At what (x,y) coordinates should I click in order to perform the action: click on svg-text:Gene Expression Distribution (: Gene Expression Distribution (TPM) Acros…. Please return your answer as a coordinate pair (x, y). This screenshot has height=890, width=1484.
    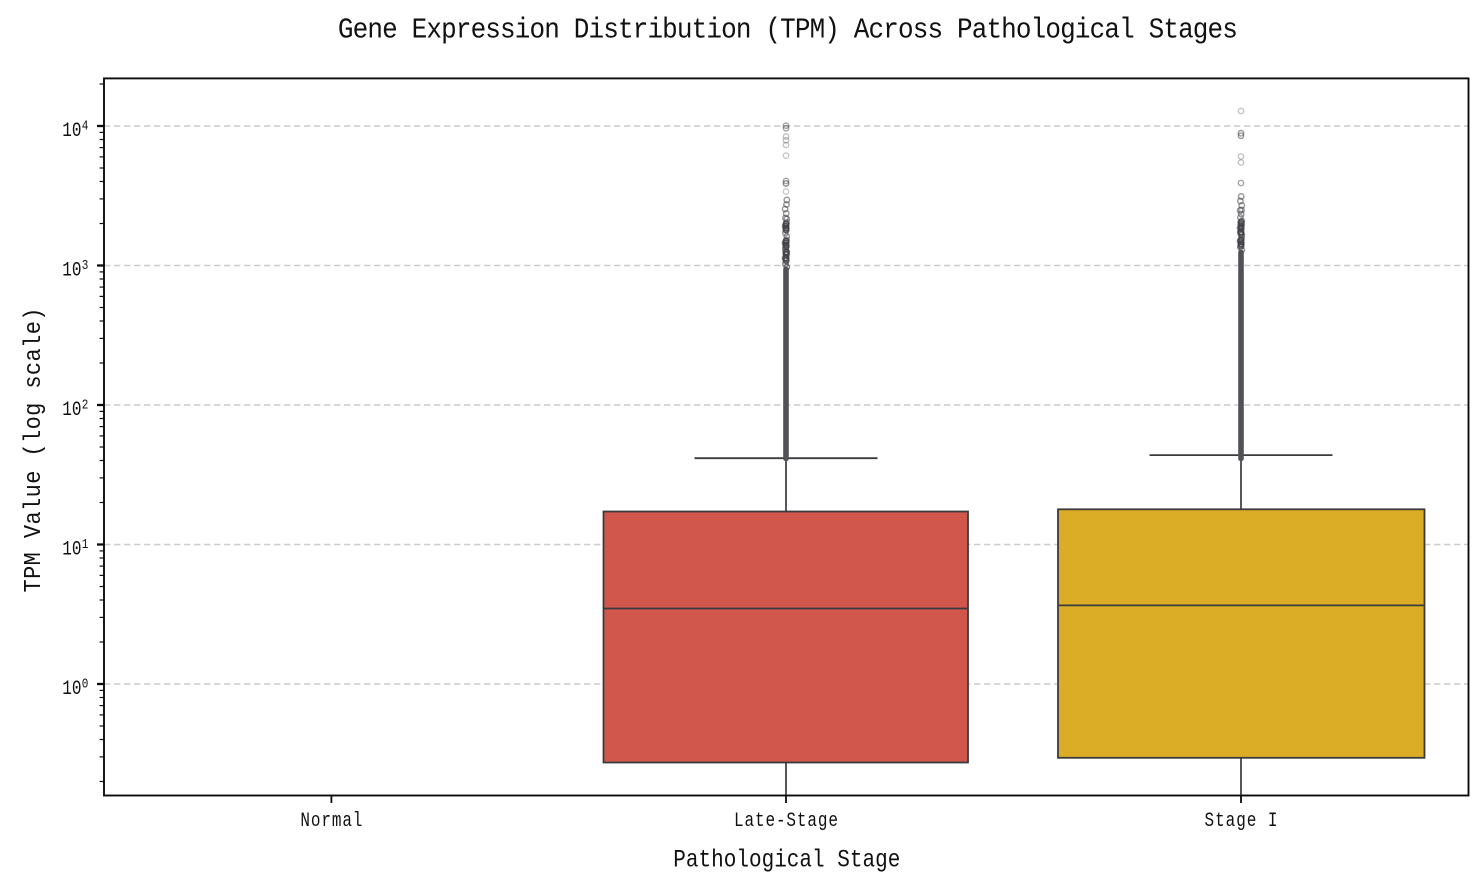
    Looking at the image, I should click on (788, 31).